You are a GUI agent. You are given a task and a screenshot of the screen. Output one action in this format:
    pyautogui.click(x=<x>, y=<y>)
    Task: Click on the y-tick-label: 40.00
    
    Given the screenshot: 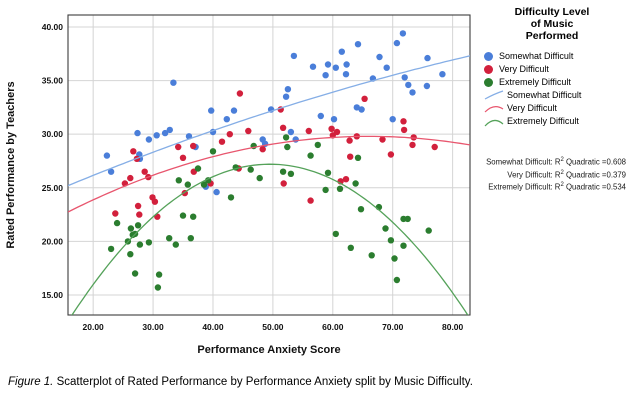 What is the action you would take?
    pyautogui.click(x=53, y=27)
    